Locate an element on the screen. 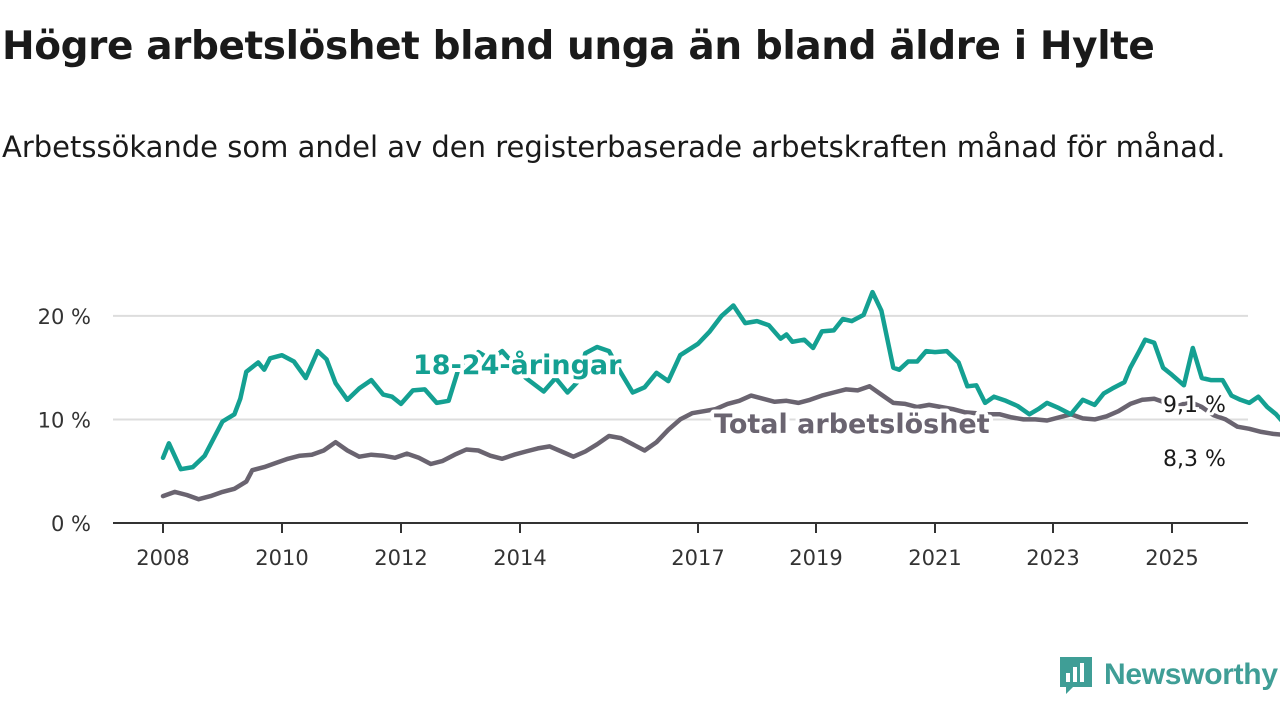 This screenshot has height=720, width=1280. series-label-youth: 18-24-åringar is located at coordinates (517, 365).